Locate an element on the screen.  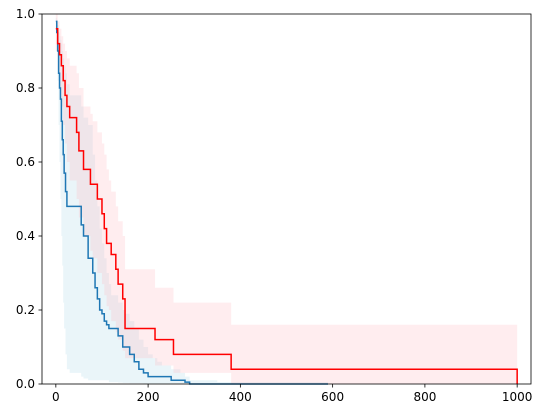
x-tick-label: 800 is located at coordinates (424, 397).